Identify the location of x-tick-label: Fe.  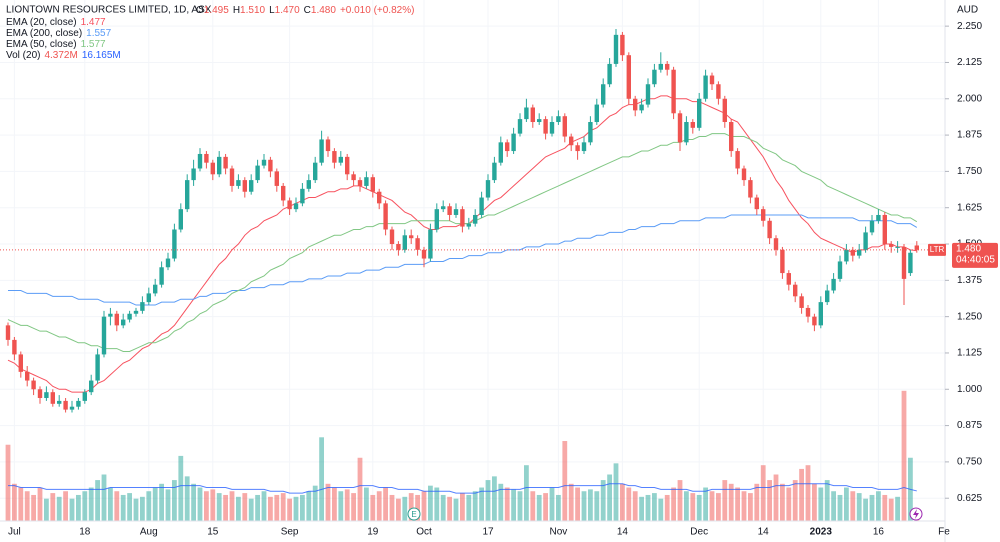
(944, 532).